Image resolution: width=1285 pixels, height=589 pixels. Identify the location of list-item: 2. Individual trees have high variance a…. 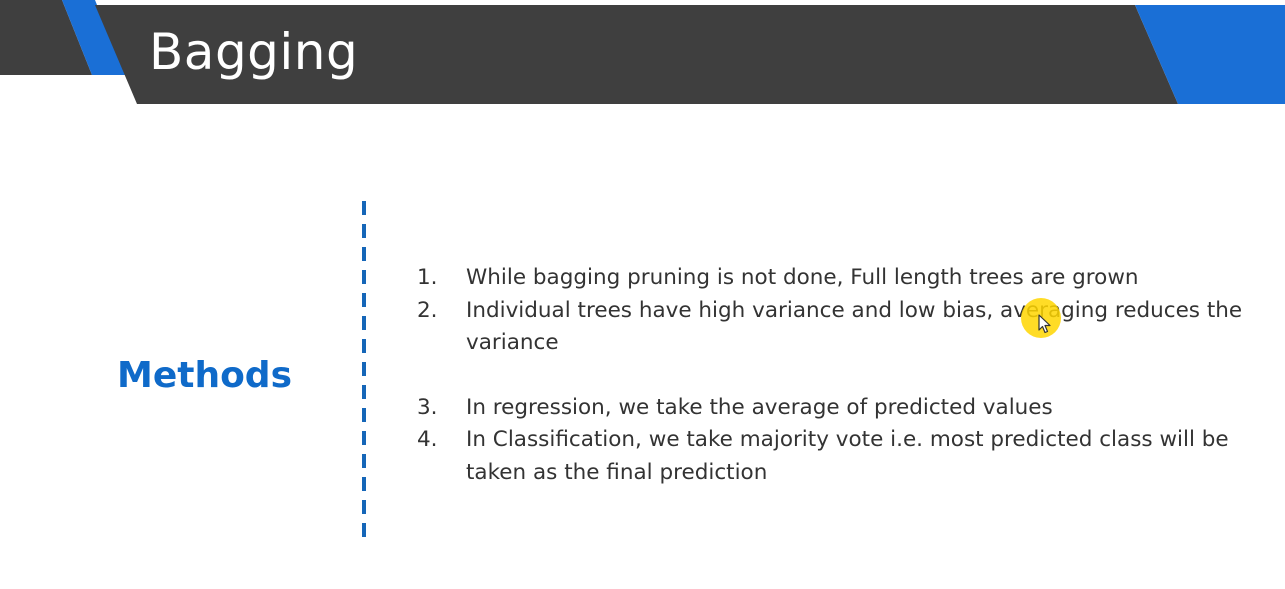
(842, 327).